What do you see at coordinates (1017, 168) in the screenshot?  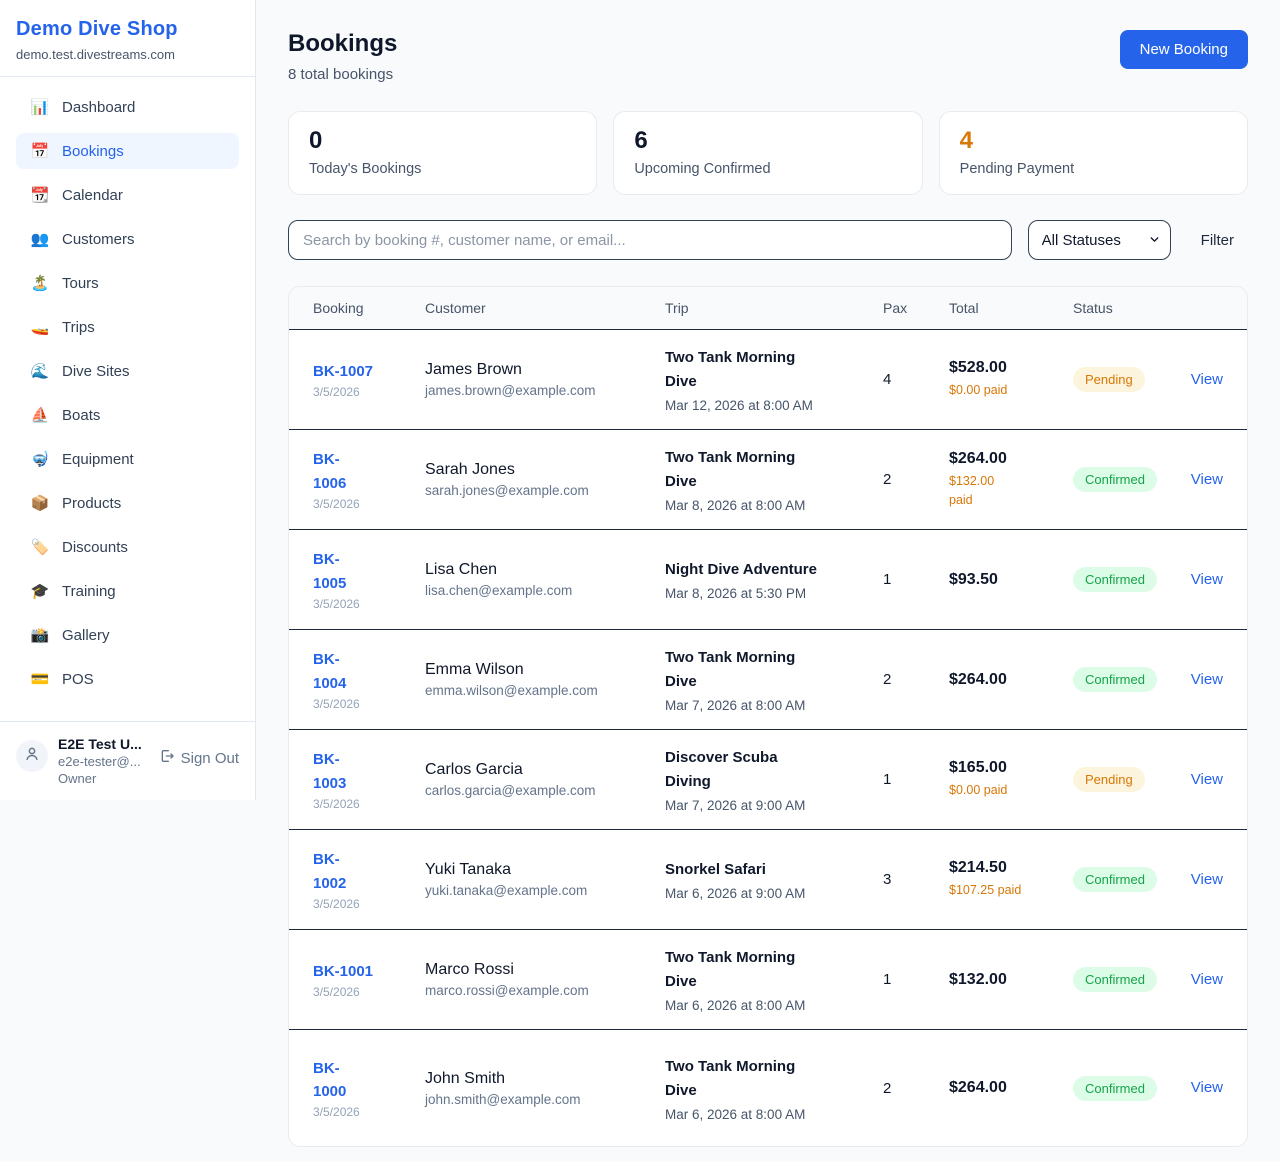 I see `stat-label: Pending Payment` at bounding box center [1017, 168].